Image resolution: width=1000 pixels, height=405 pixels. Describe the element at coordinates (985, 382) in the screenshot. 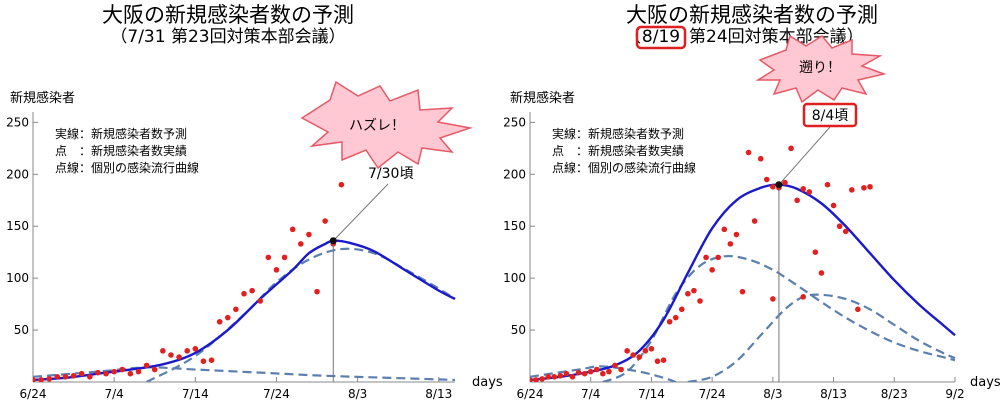

I see `chart-right-xlabel: days` at that location.